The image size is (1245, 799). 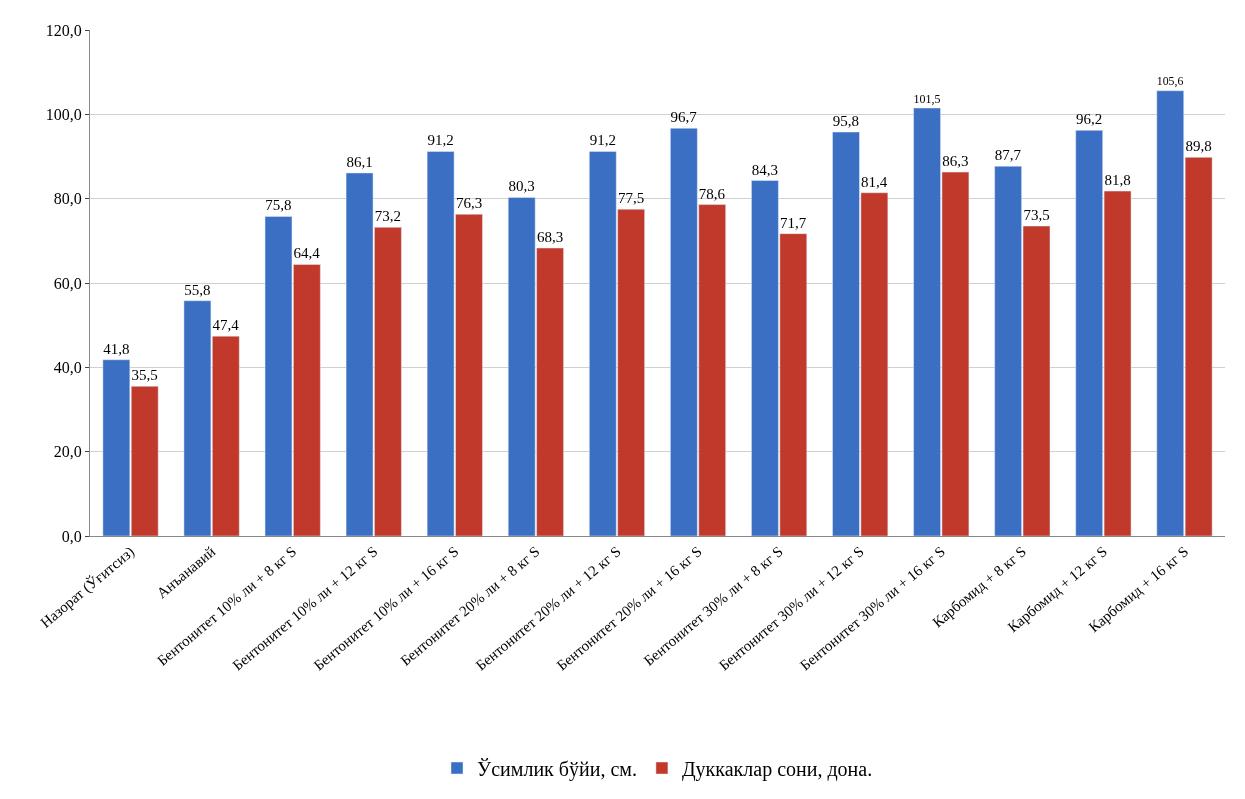 What do you see at coordinates (846, 121) in the screenshot?
I see `data-label: 95,8` at bounding box center [846, 121].